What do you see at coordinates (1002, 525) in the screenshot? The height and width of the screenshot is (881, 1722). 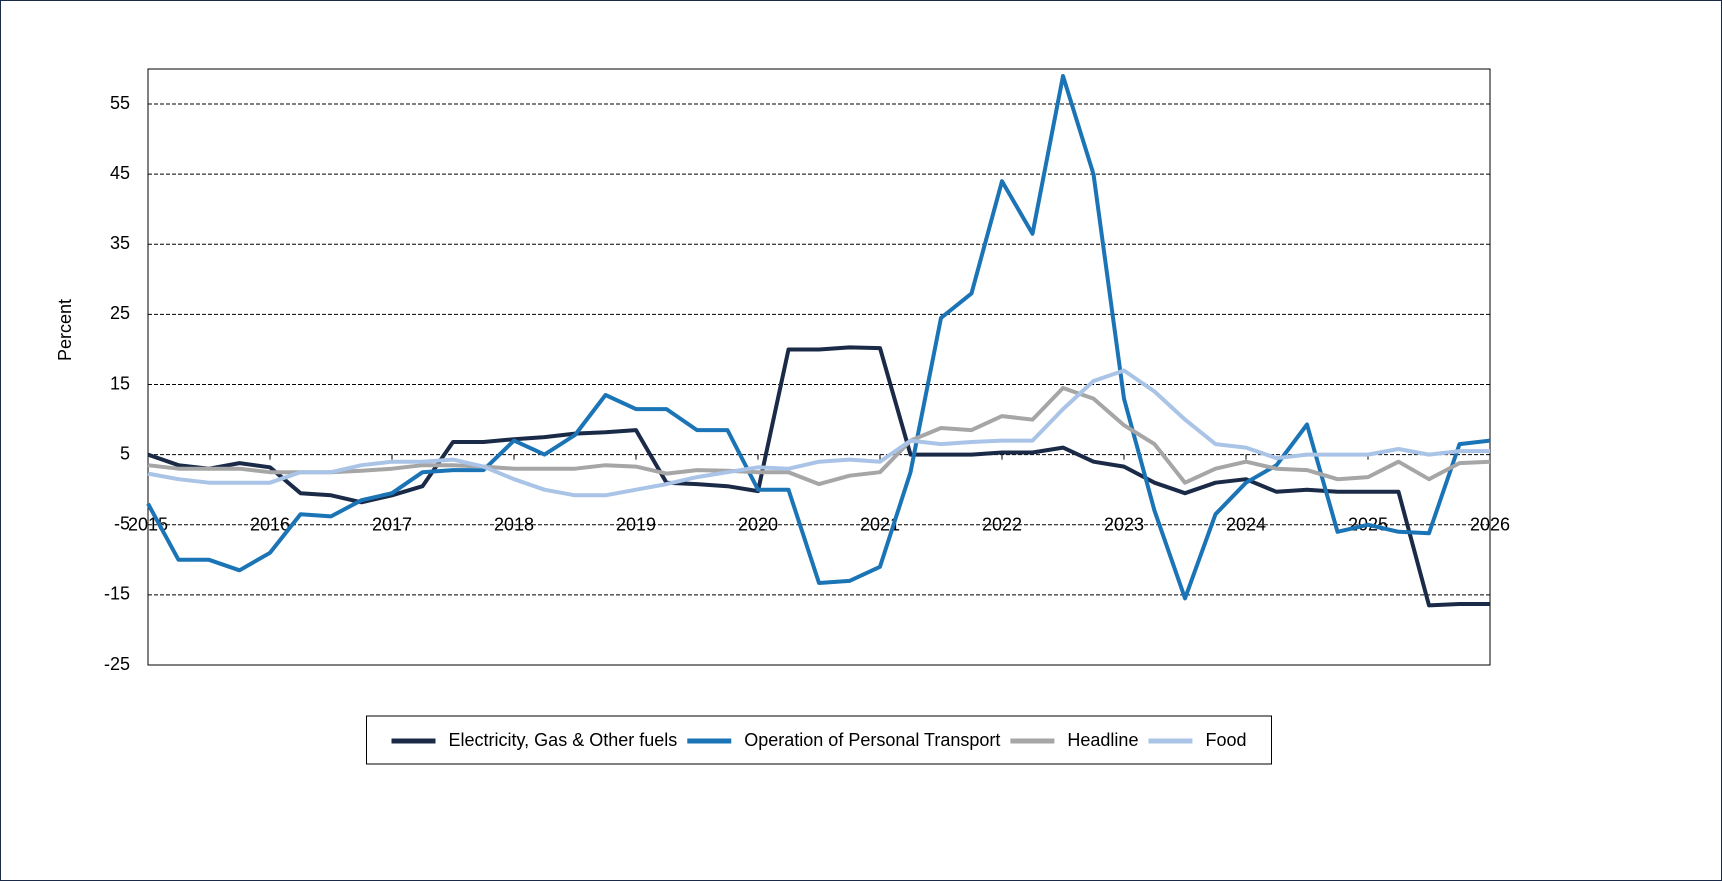 I see `x-tick-label: 2022` at bounding box center [1002, 525].